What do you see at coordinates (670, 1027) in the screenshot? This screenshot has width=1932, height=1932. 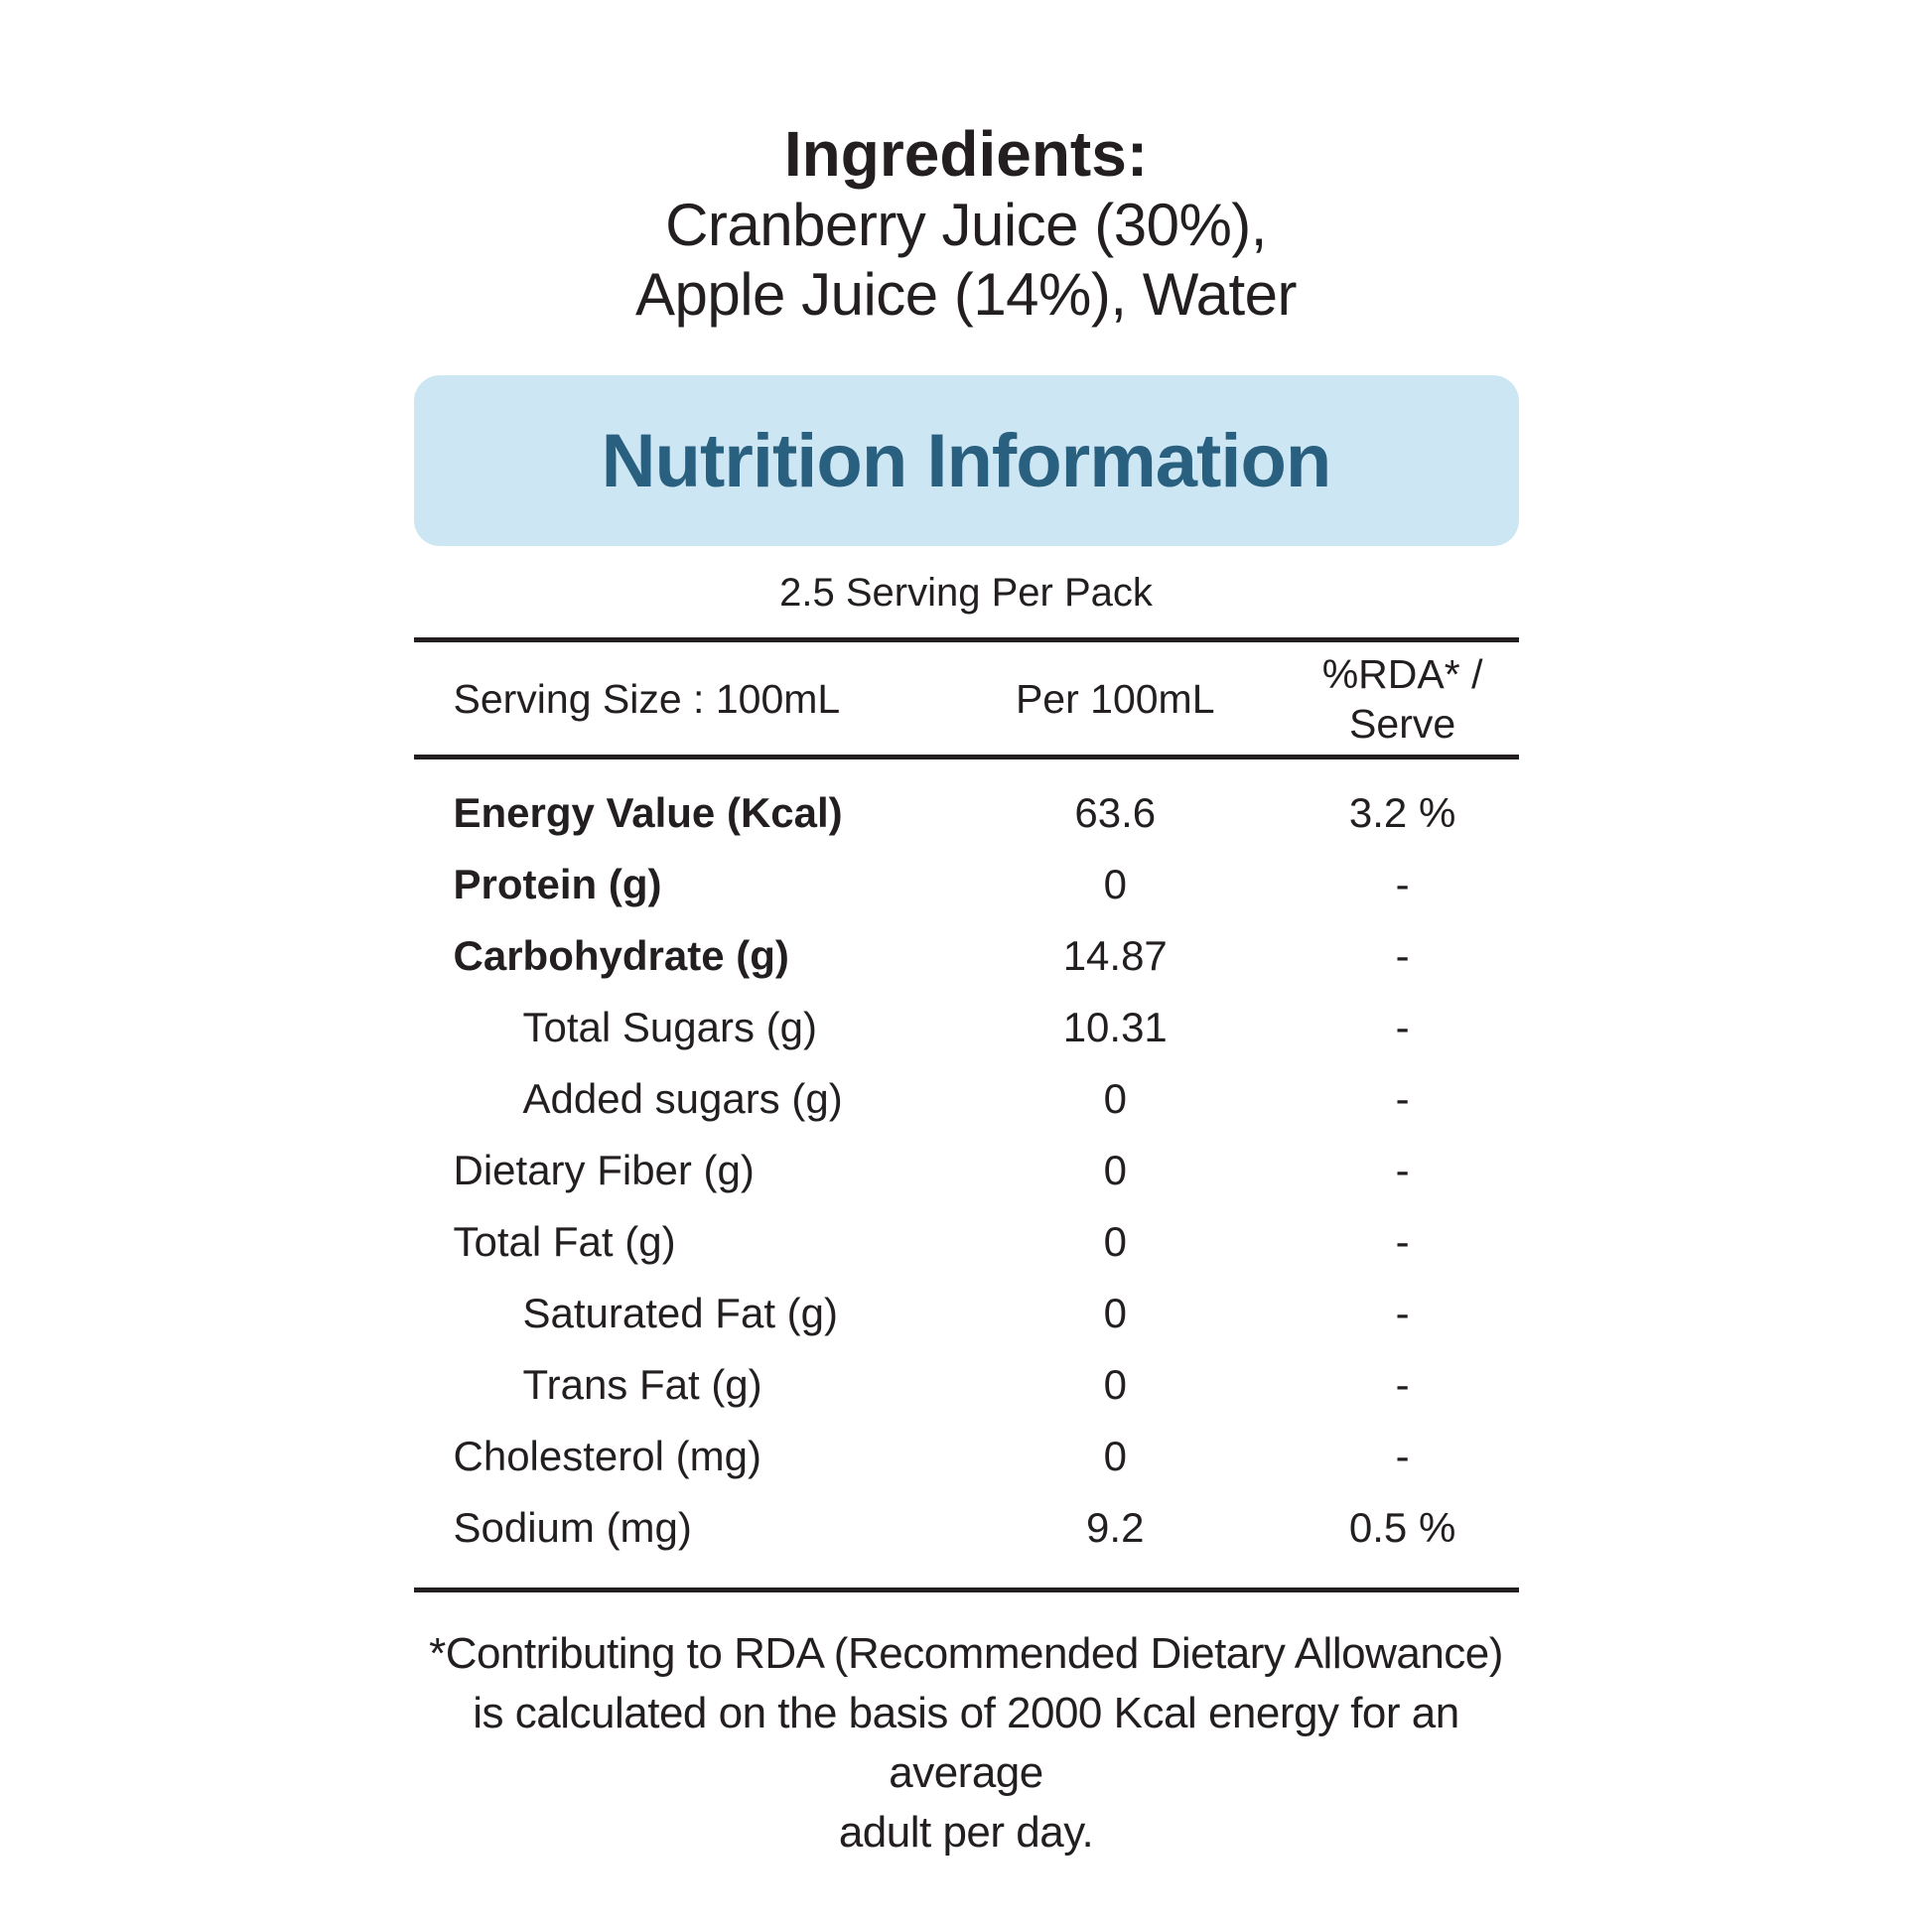 I see `row-label: Total Sugars (g)` at bounding box center [670, 1027].